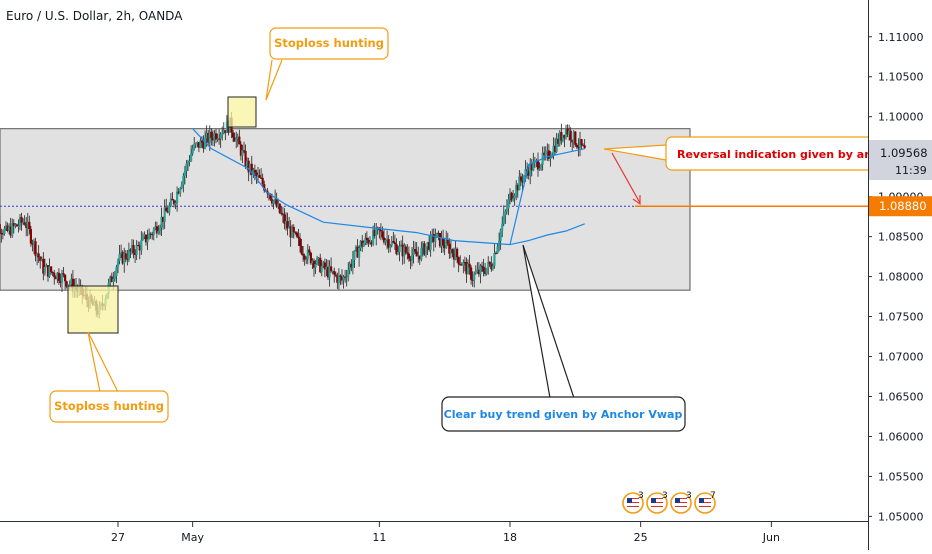  I want to click on stoploss-box-low, so click(93, 309).